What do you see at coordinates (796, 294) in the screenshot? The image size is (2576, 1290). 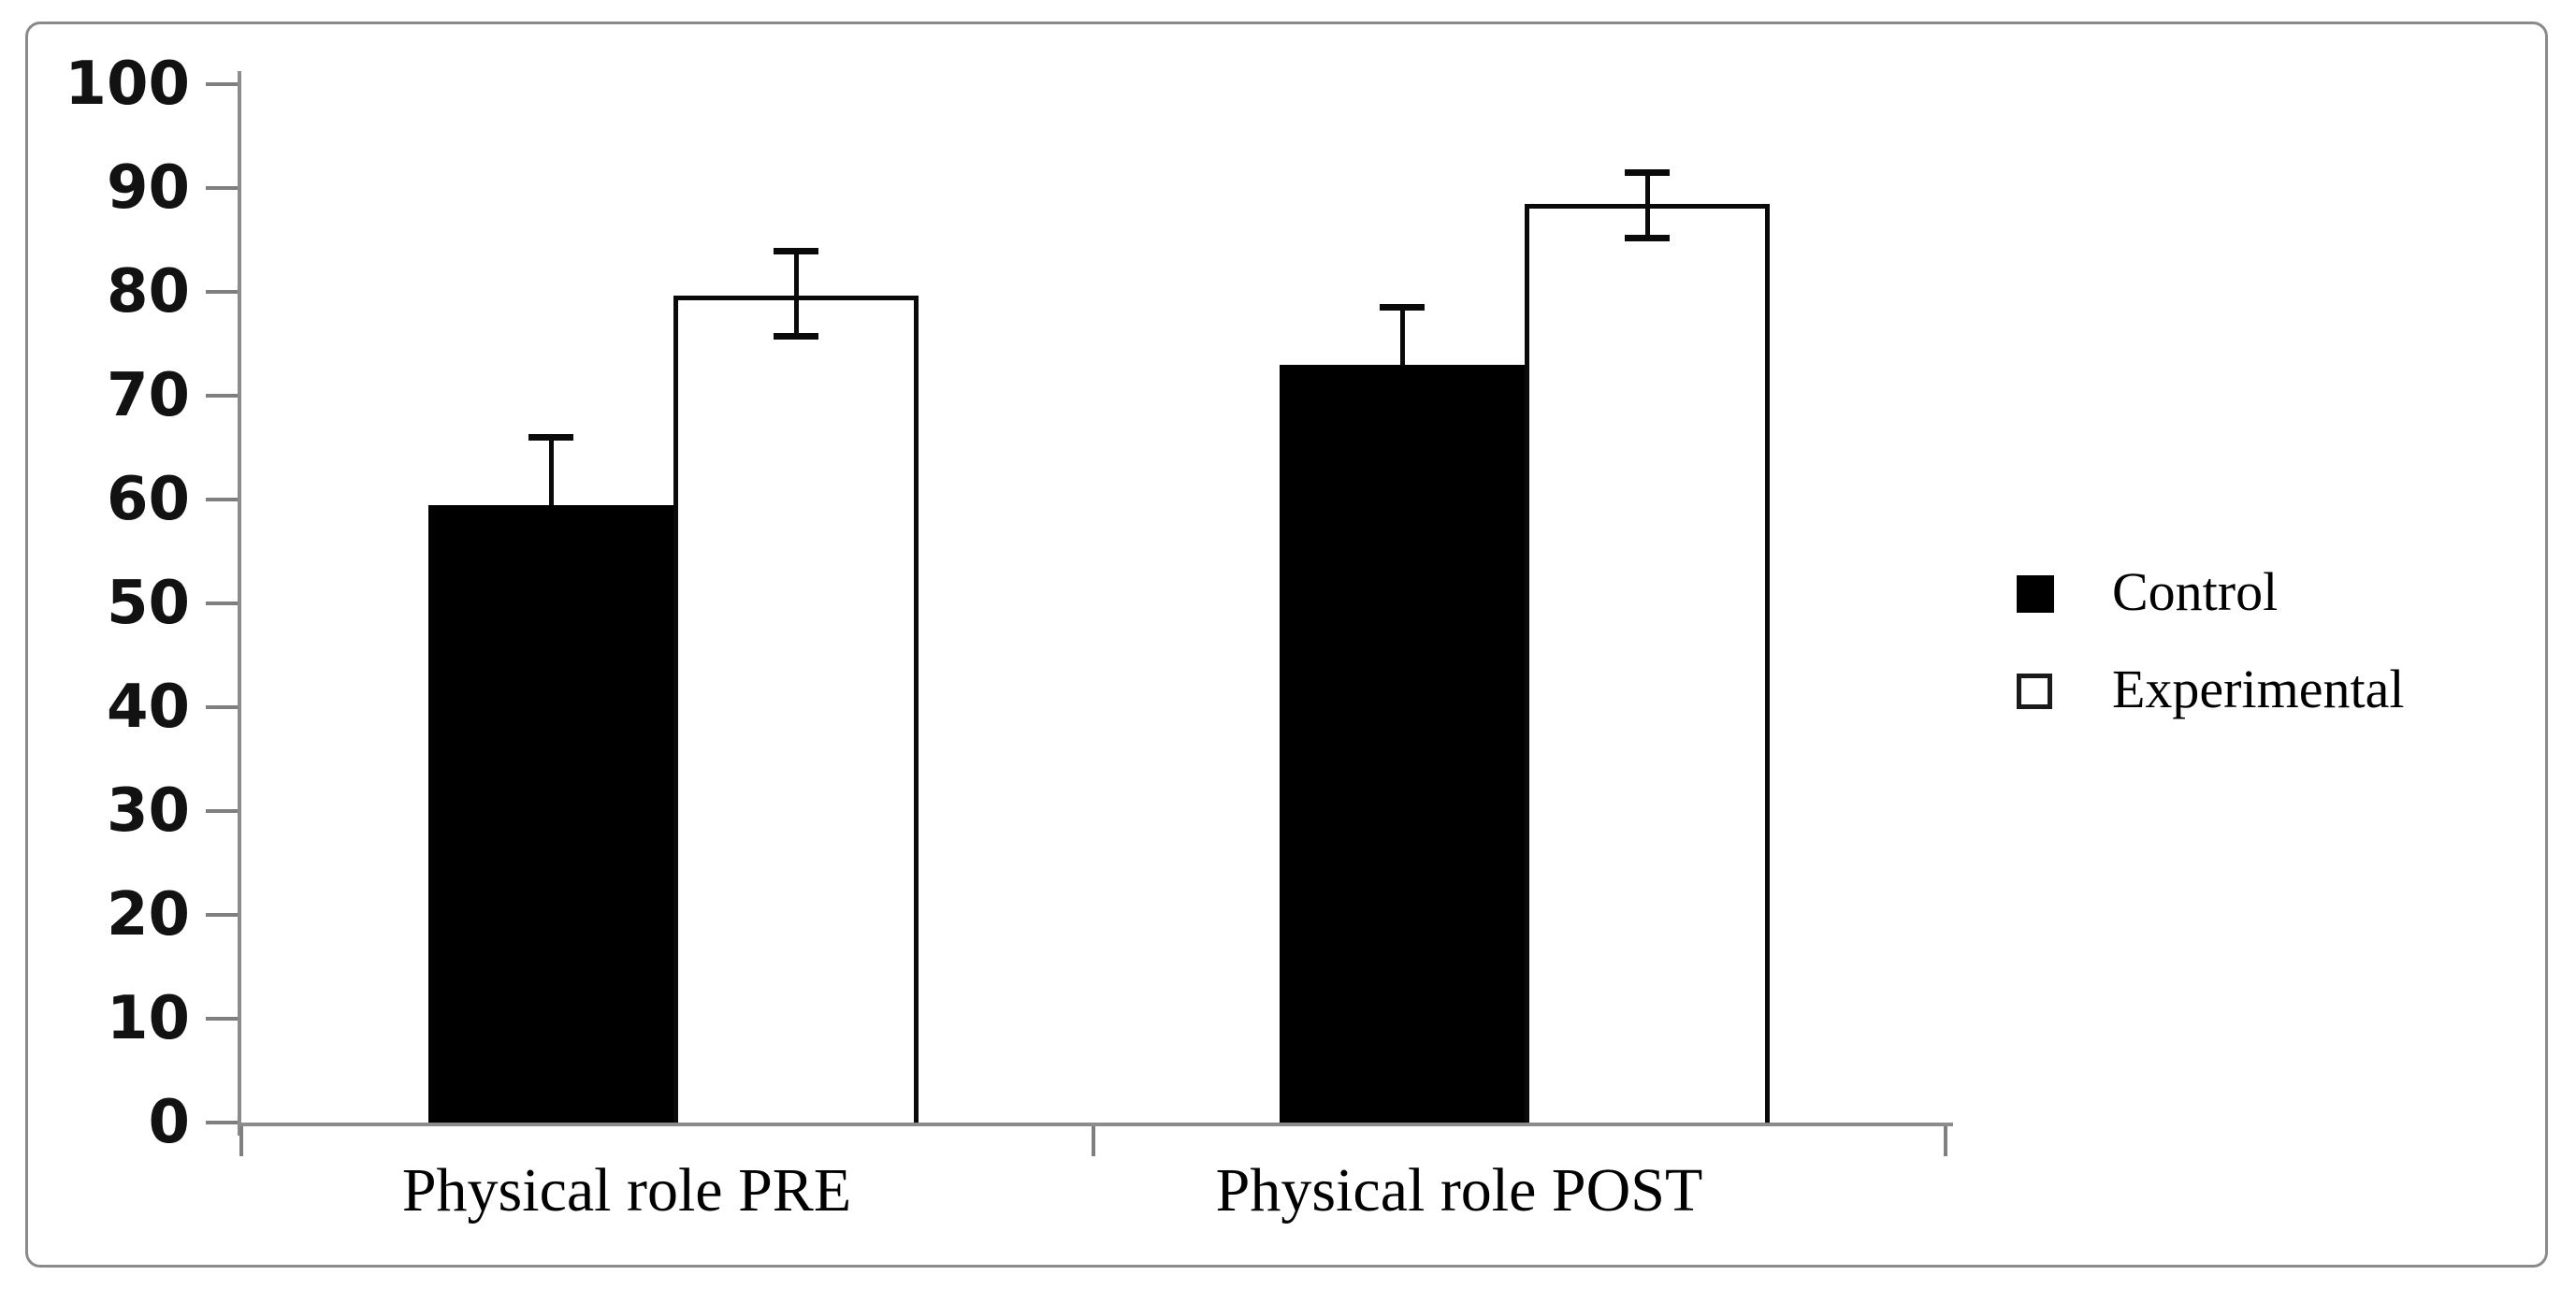 I see `error-bar-line-experimental-pre` at bounding box center [796, 294].